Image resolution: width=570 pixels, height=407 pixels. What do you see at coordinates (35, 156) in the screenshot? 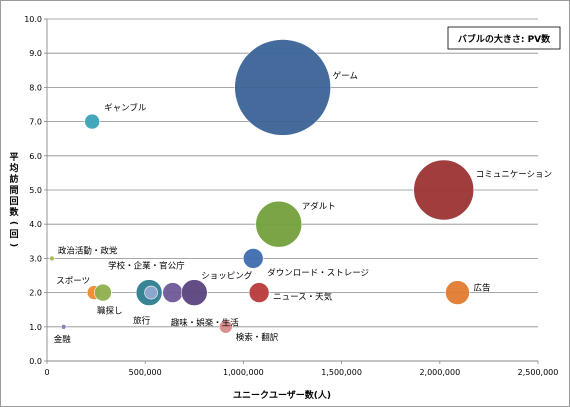
I see `y-tick-label: 6.0` at bounding box center [35, 156].